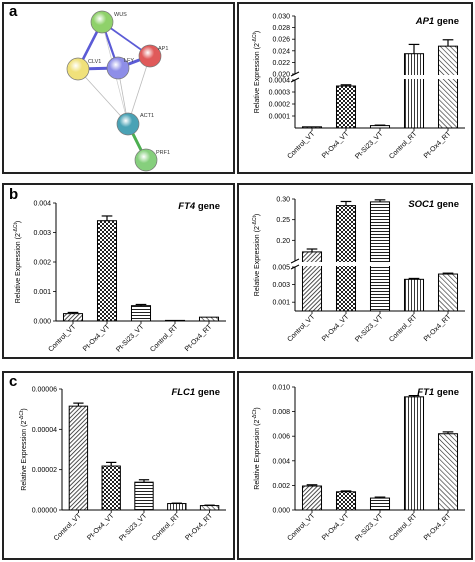  Describe the element at coordinates (83, 69) in the screenshot. I see `network-node-clv1: CLV1` at that location.